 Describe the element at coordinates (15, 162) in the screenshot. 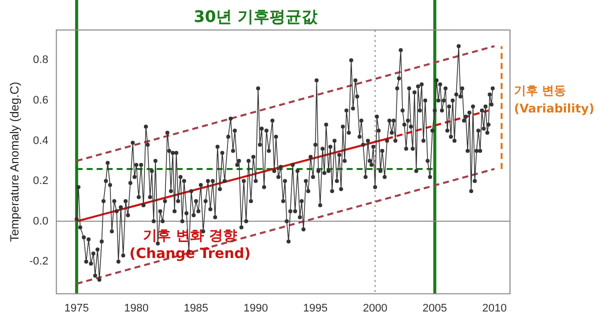

I see `y-axis-title: Temperature Anomaly (deg.C)` at that location.